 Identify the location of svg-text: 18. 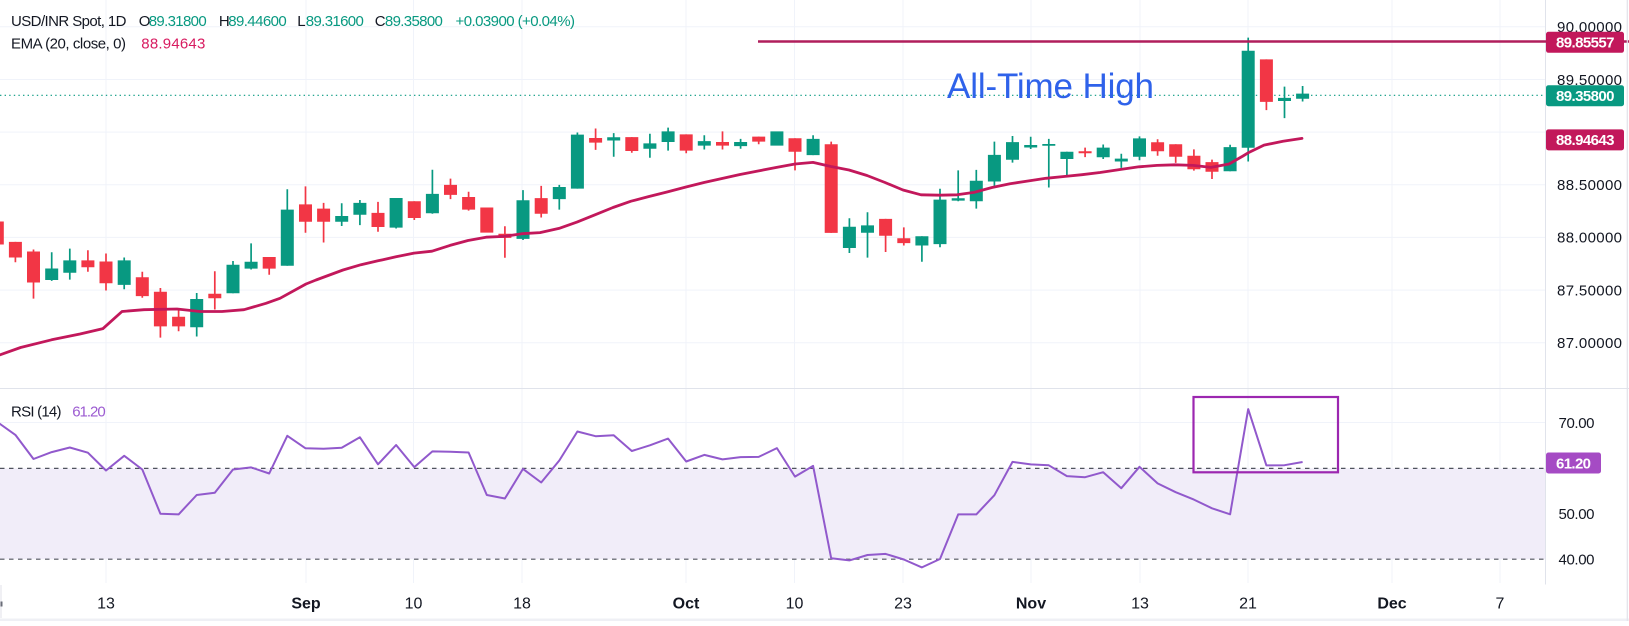
(522, 604).